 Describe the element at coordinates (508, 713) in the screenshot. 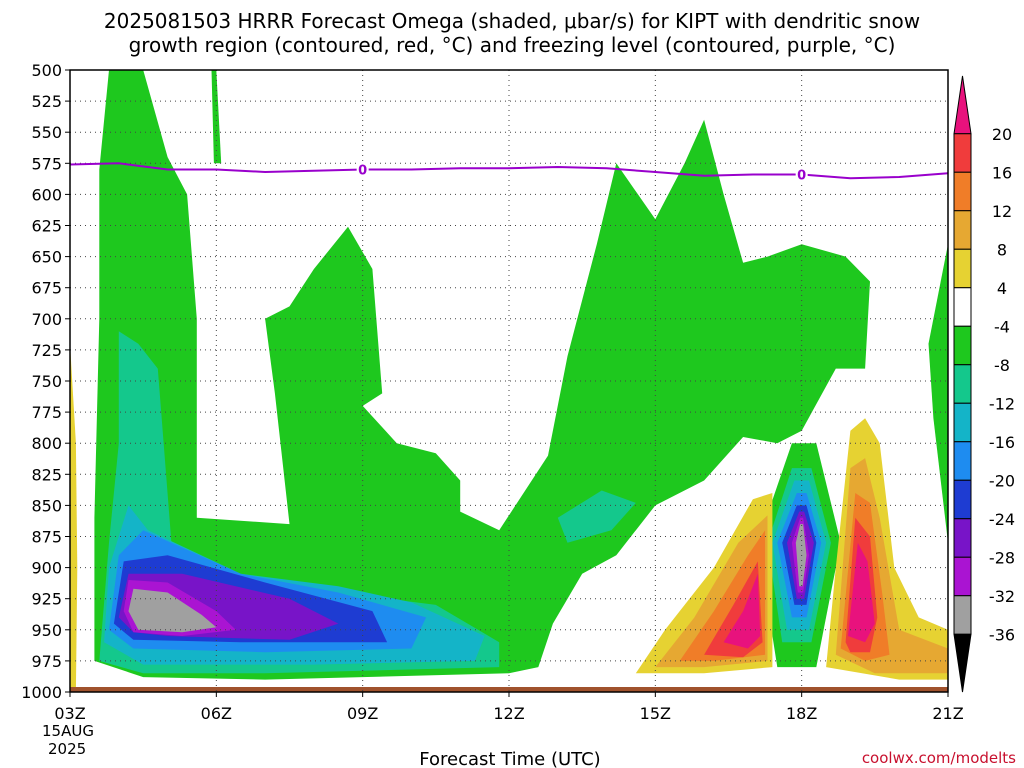

I see `x-tick-label-12: 12Z` at that location.